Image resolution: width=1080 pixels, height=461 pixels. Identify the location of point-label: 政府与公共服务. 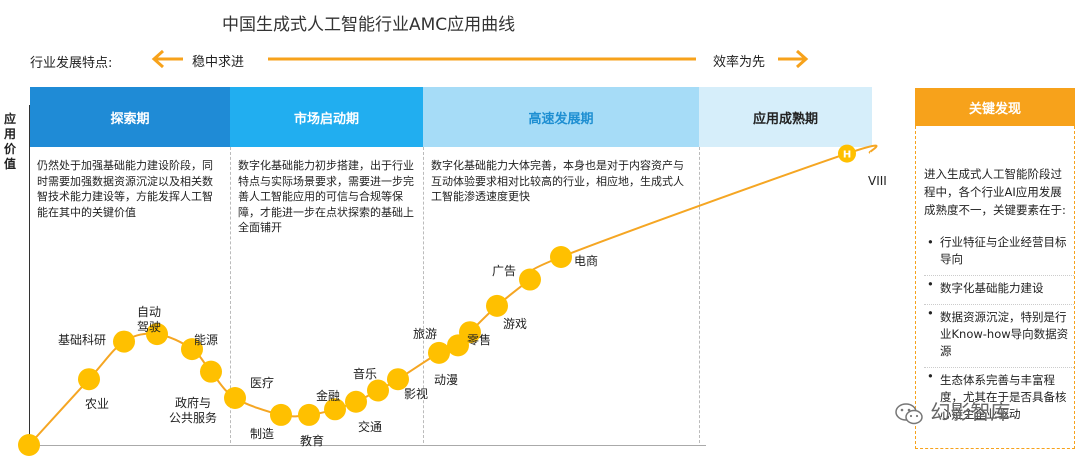
(193, 410).